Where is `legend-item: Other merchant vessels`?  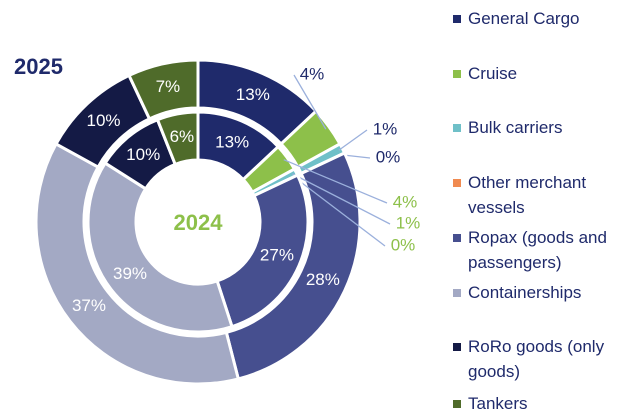
legend-item: Other merchant vessels is located at coordinates (539, 195).